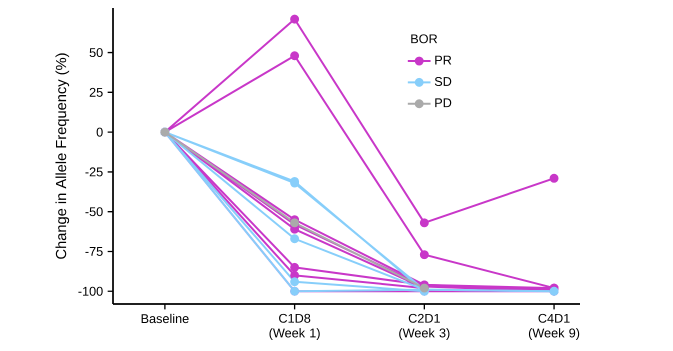 The height and width of the screenshot is (351, 673). Describe the element at coordinates (96, 53) in the screenshot. I see `y-tick-label: 50` at that location.